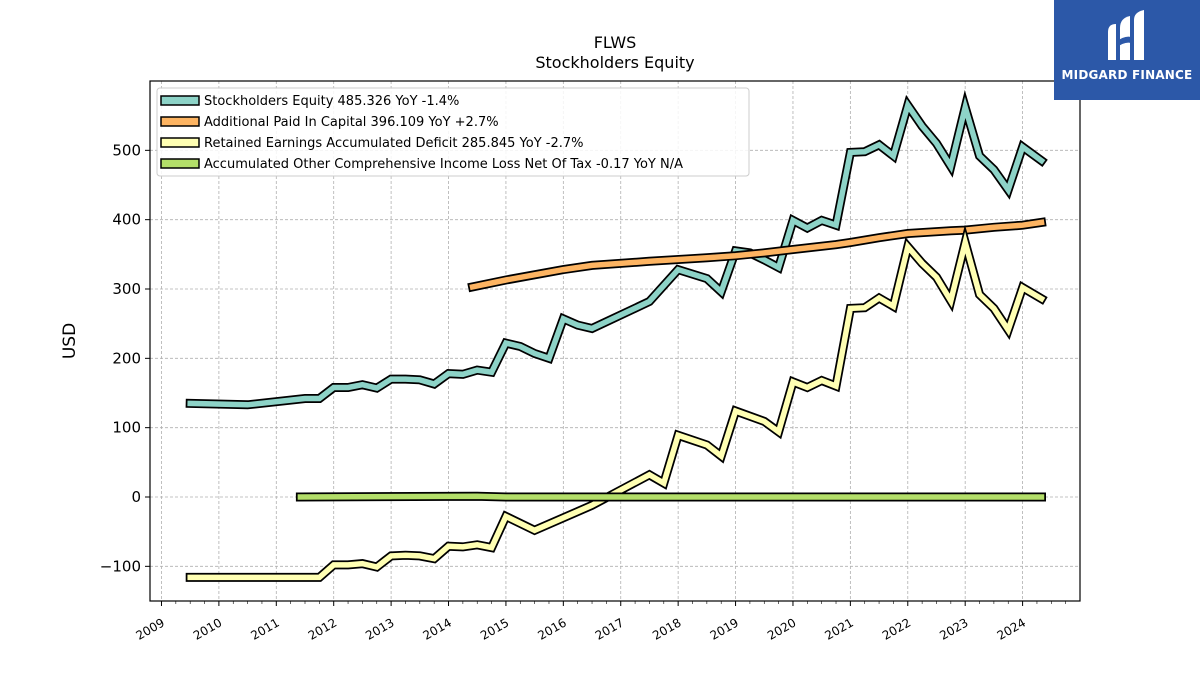 The width and height of the screenshot is (1200, 675). What do you see at coordinates (322, 628) in the screenshot?
I see `x-tick-label: 2012` at bounding box center [322, 628].